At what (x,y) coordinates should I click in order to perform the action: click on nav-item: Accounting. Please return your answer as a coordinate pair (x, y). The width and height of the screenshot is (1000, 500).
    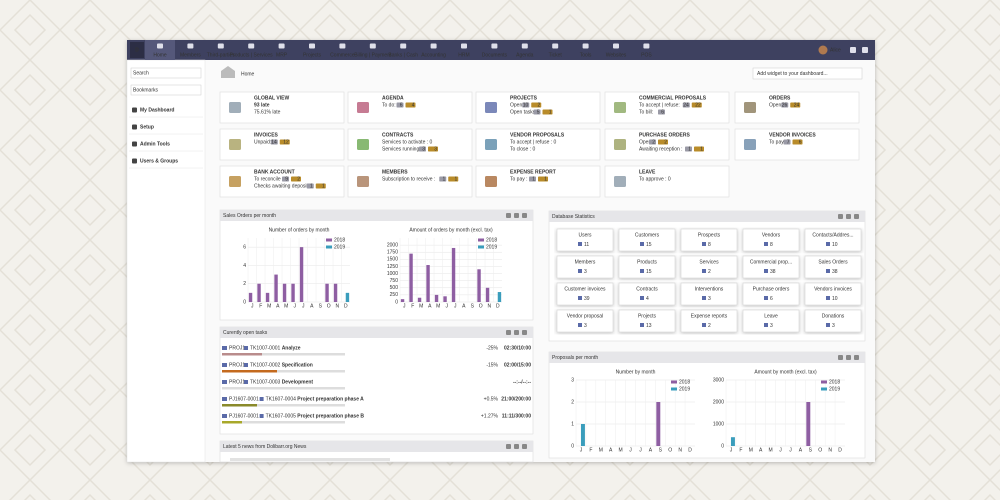
    Looking at the image, I should click on (433, 55).